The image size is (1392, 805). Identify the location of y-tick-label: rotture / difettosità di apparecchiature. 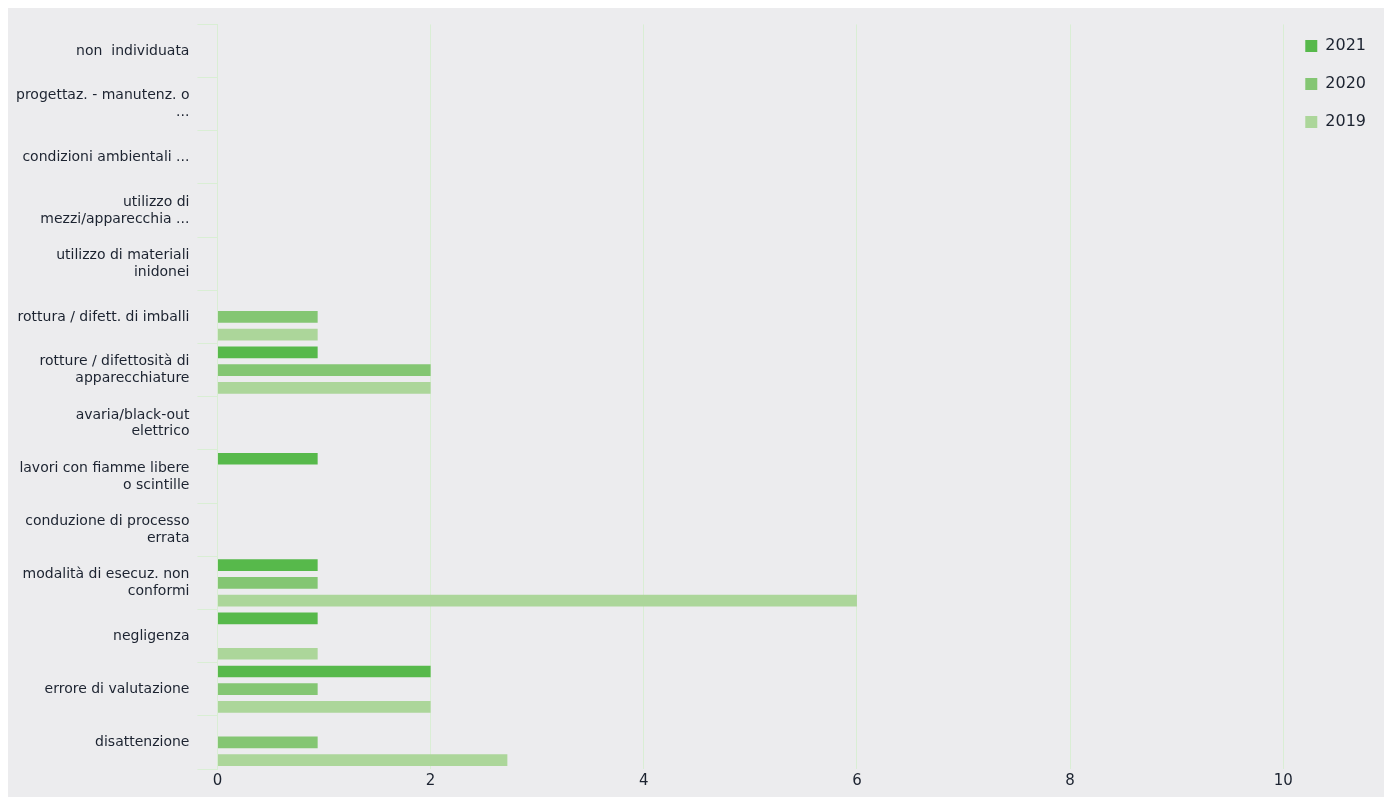
(114, 369).